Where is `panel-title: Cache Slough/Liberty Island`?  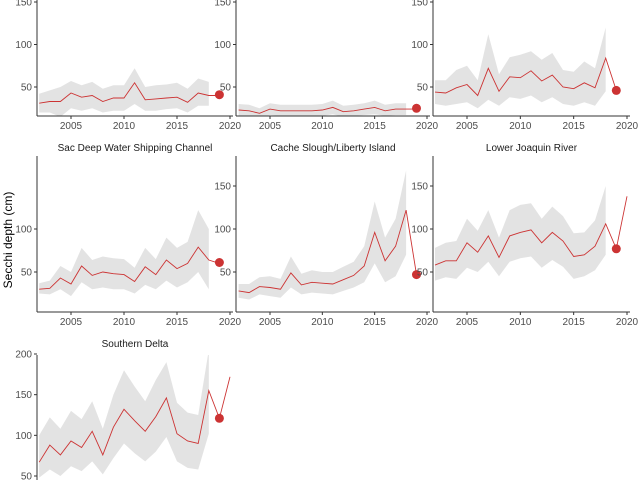
panel-title: Cache Slough/Liberty Island is located at coordinates (332, 148).